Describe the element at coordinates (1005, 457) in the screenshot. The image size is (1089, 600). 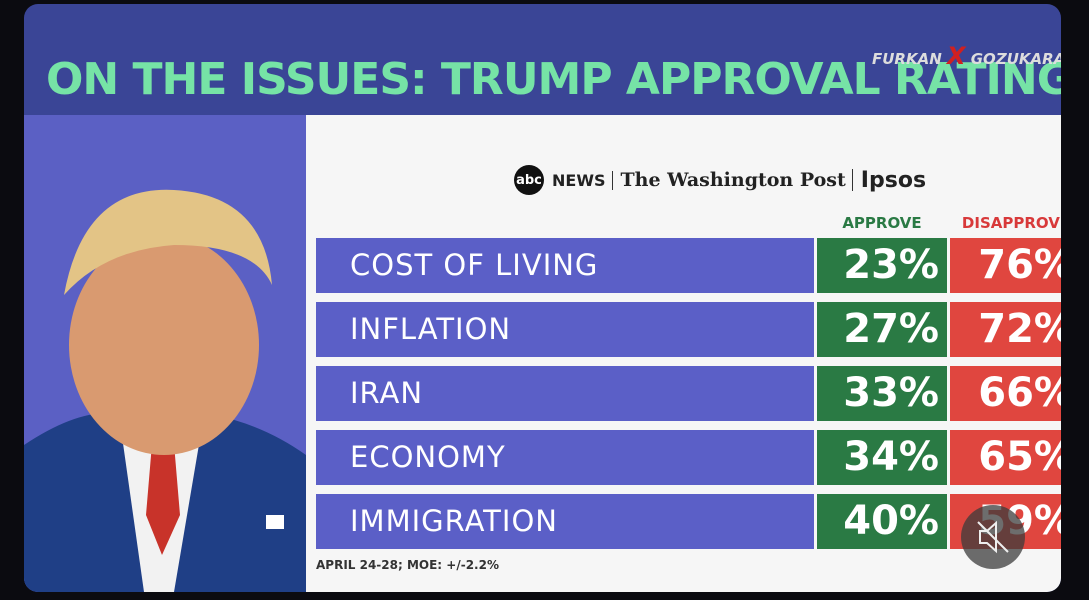
I see `rating-cell: 65%` at that location.